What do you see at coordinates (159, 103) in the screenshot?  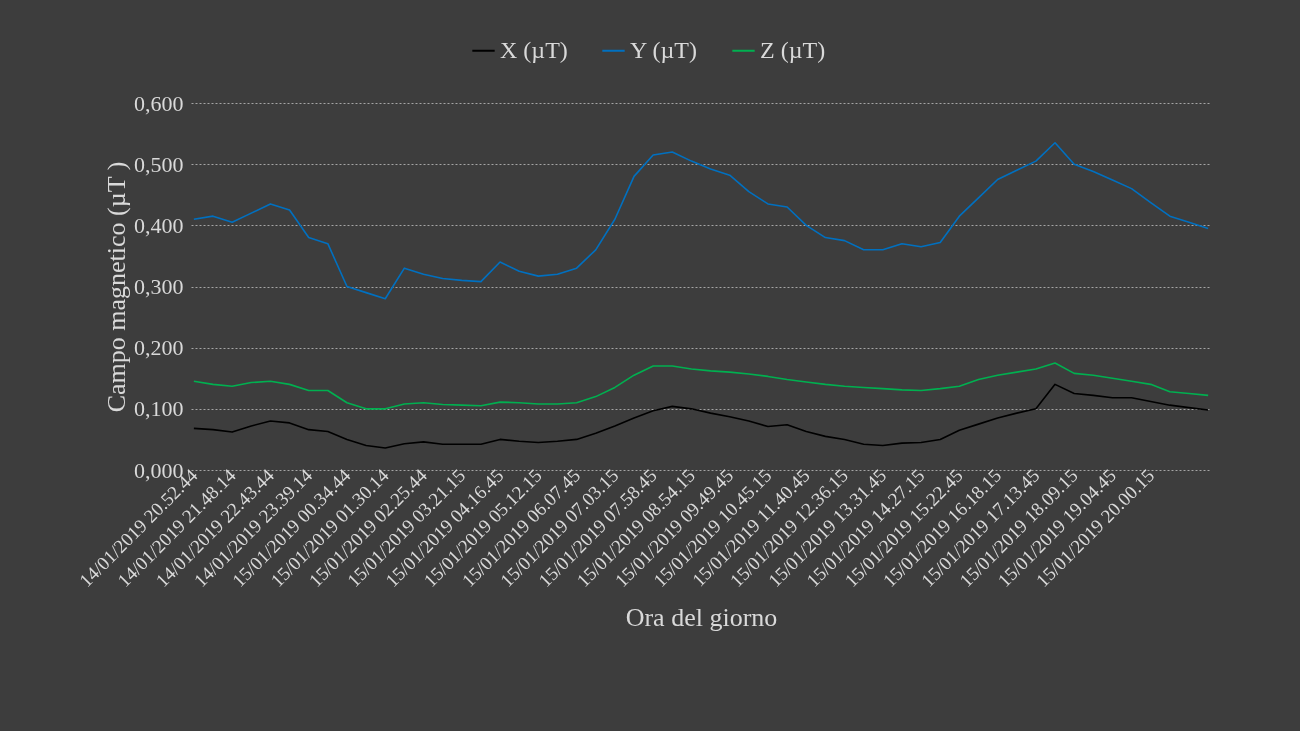 I see `y-tick-label: 0,600` at bounding box center [159, 103].